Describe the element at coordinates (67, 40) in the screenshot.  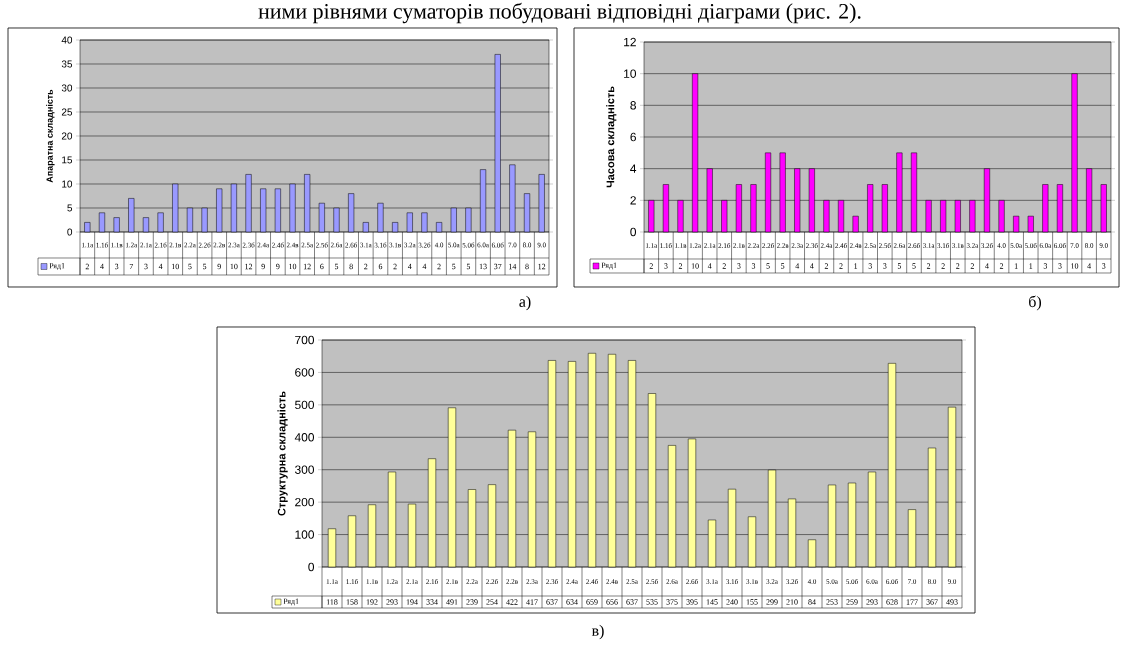
I see `y-tick-label: 40` at that location.